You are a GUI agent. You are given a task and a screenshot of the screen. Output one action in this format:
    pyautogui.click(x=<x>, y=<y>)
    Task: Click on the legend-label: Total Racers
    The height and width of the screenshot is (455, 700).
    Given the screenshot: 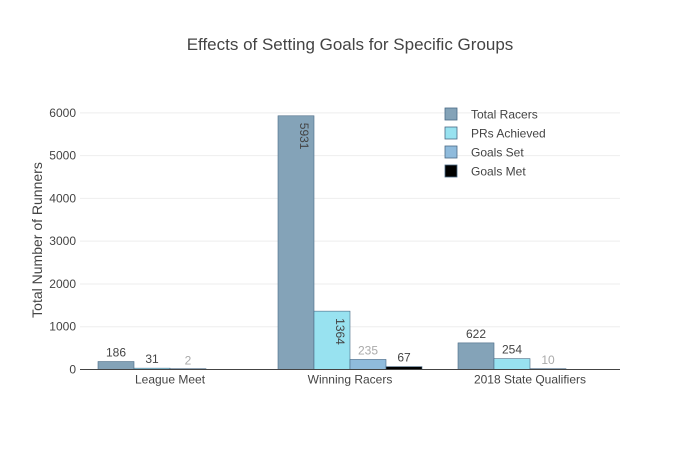 What is the action you would take?
    pyautogui.click(x=504, y=115)
    